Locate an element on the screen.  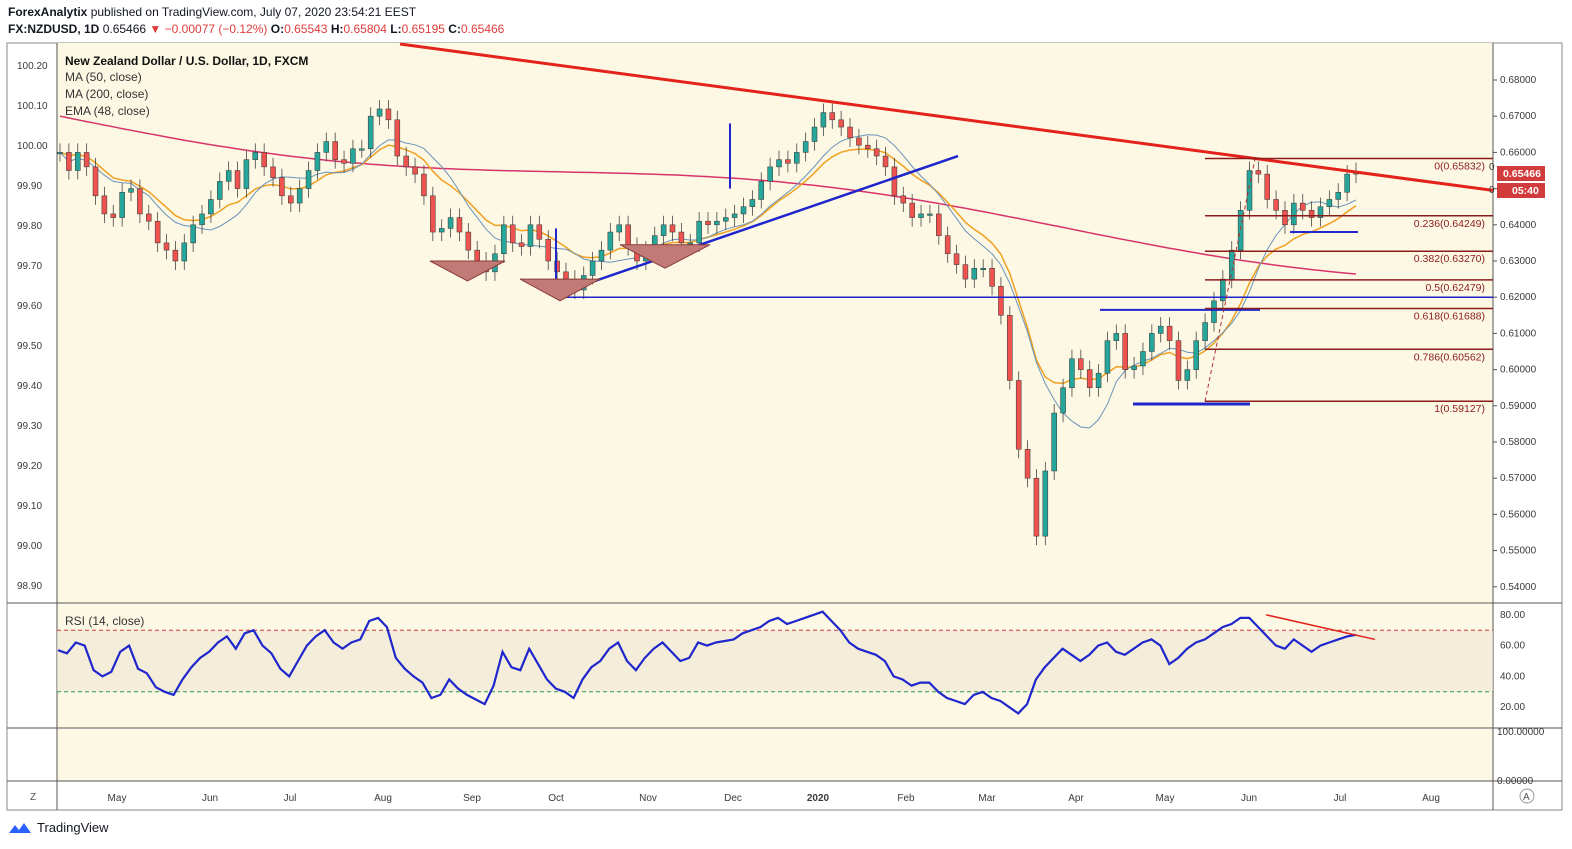
rsi-divergence-line is located at coordinates (1320, 627).